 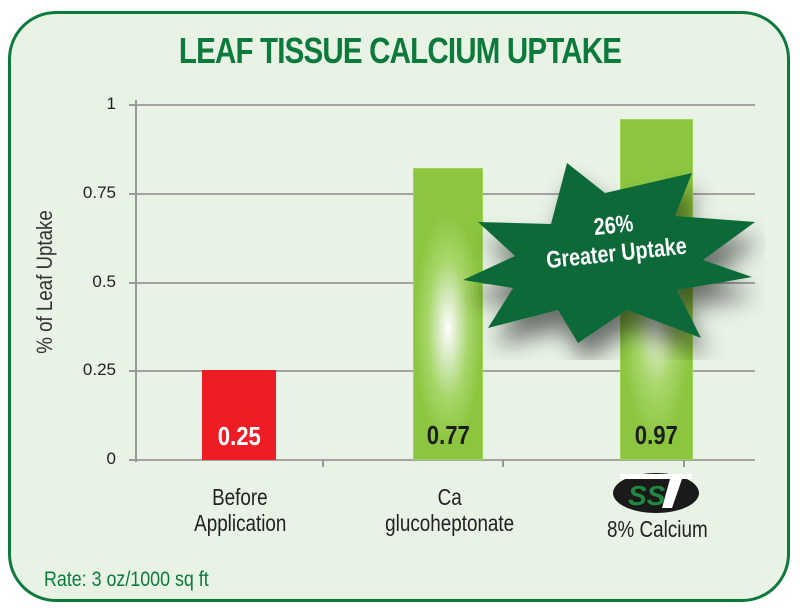 What do you see at coordinates (647, 495) in the screenshot?
I see `svg-text: SS` at bounding box center [647, 495].